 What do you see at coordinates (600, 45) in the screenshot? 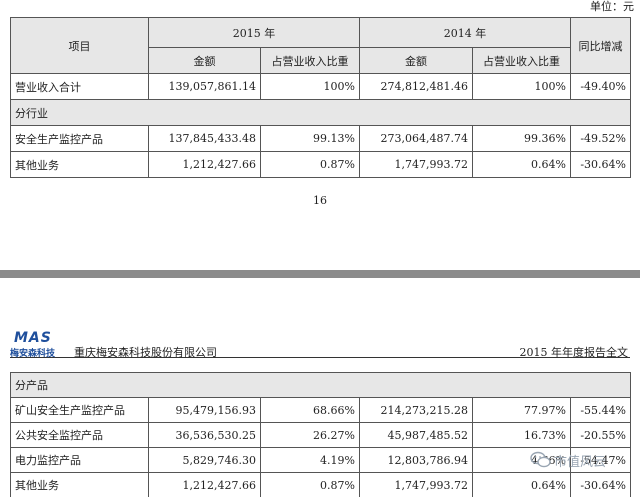
I see `col-header-yoy: 同比增减` at bounding box center [600, 45].